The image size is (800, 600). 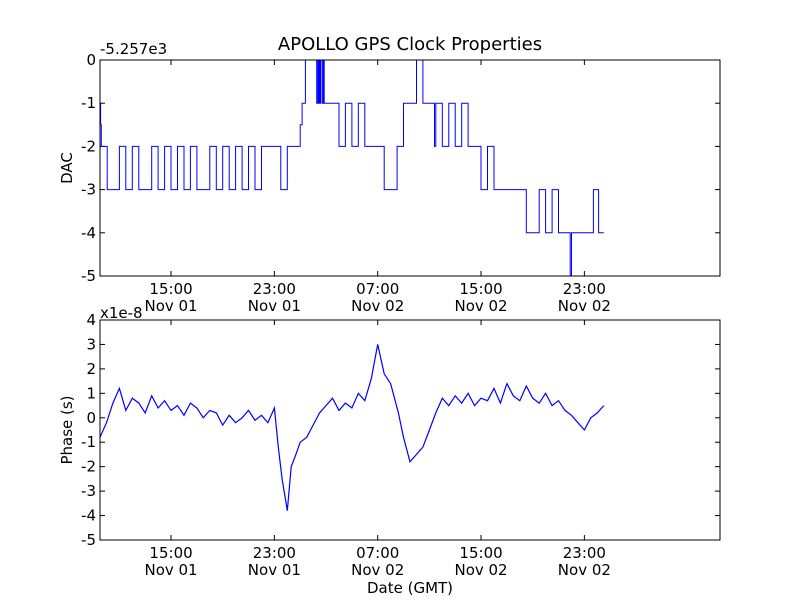 I want to click on bottom-xtick-time: 07:00, so click(x=377, y=553).